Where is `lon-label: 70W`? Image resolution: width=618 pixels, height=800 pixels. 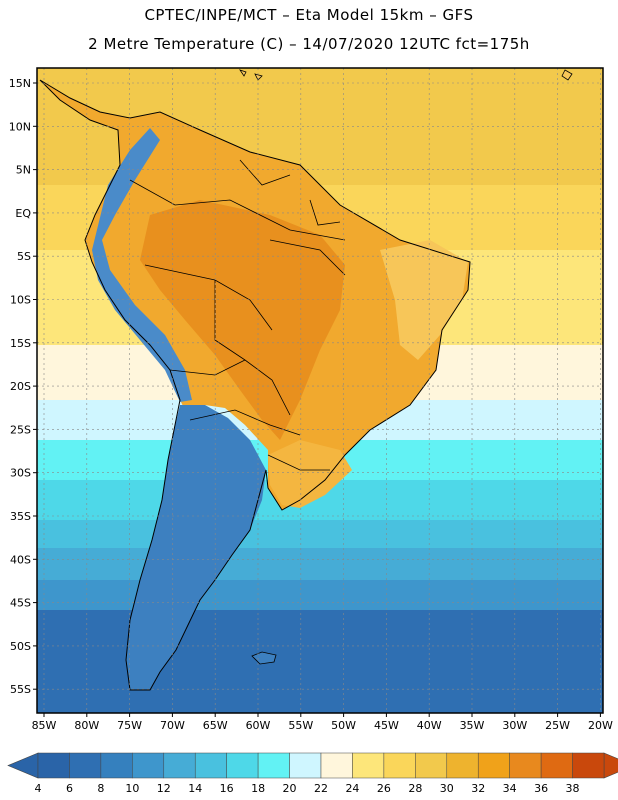 lon-label: 70W is located at coordinates (172, 725).